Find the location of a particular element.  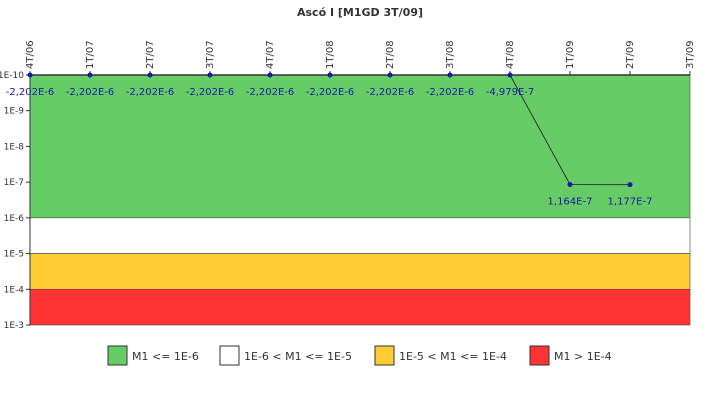

x-tick-label: 1T/09 is located at coordinates (570, 54).